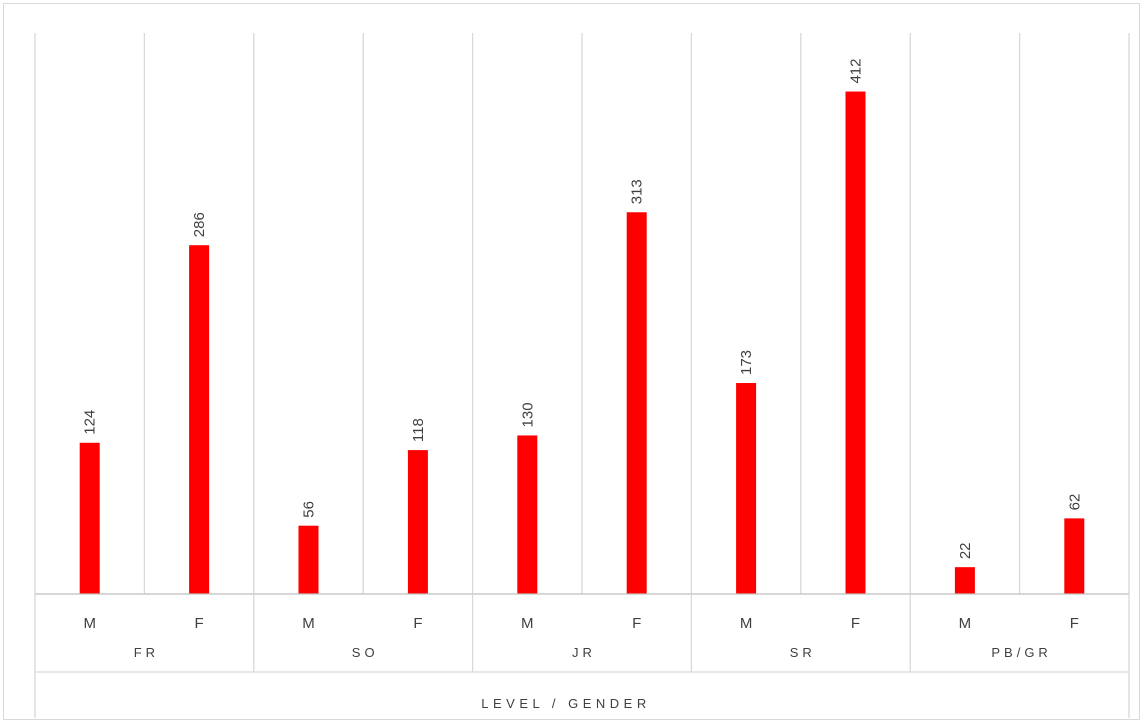 The width and height of the screenshot is (1144, 727). I want to click on bar-value-label: 412, so click(856, 71).